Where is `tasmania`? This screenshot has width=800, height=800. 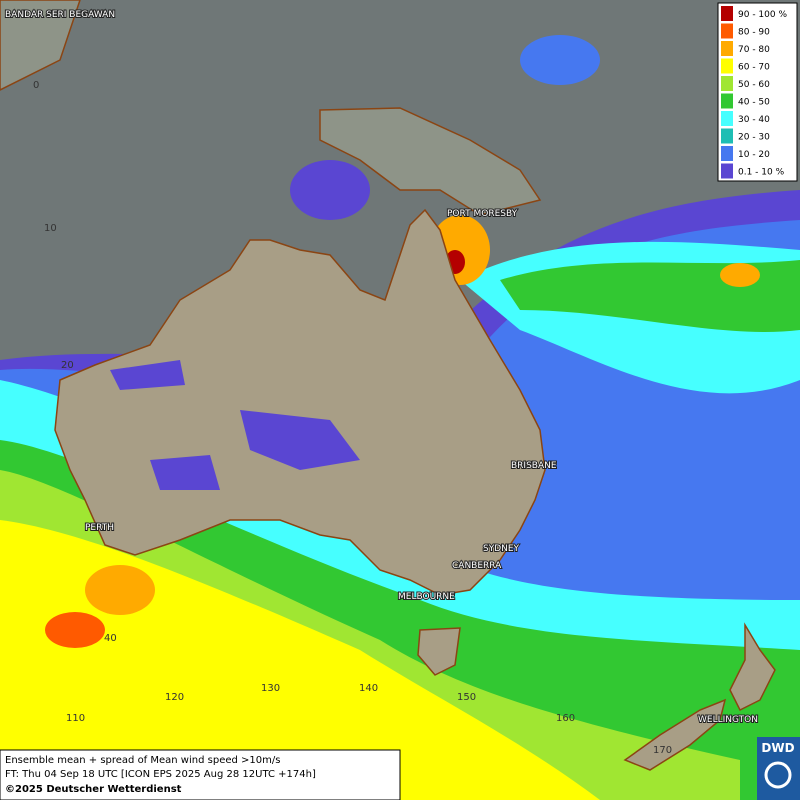
tasmania is located at coordinates (439, 651).